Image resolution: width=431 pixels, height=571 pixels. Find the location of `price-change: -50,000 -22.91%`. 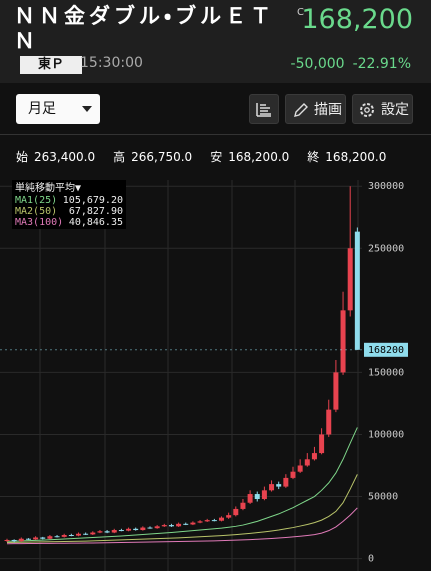

price-change: -50,000 -22.91% is located at coordinates (347, 64).